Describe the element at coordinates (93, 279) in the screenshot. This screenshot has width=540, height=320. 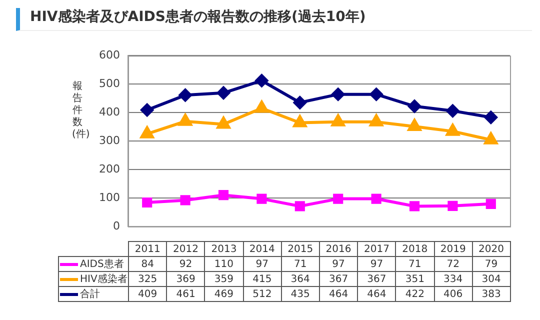
I see `legend-label: HIV感染者` at that location.